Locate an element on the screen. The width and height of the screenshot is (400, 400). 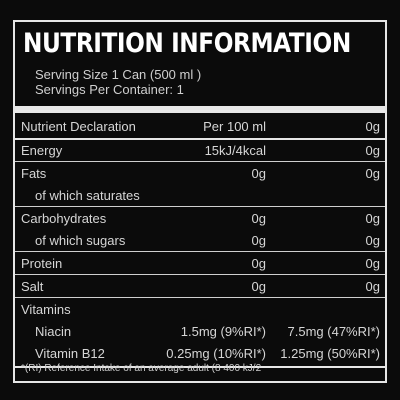
table-header-row: Nutrient Declaration Per 100 ml 0g is located at coordinates (200, 126).